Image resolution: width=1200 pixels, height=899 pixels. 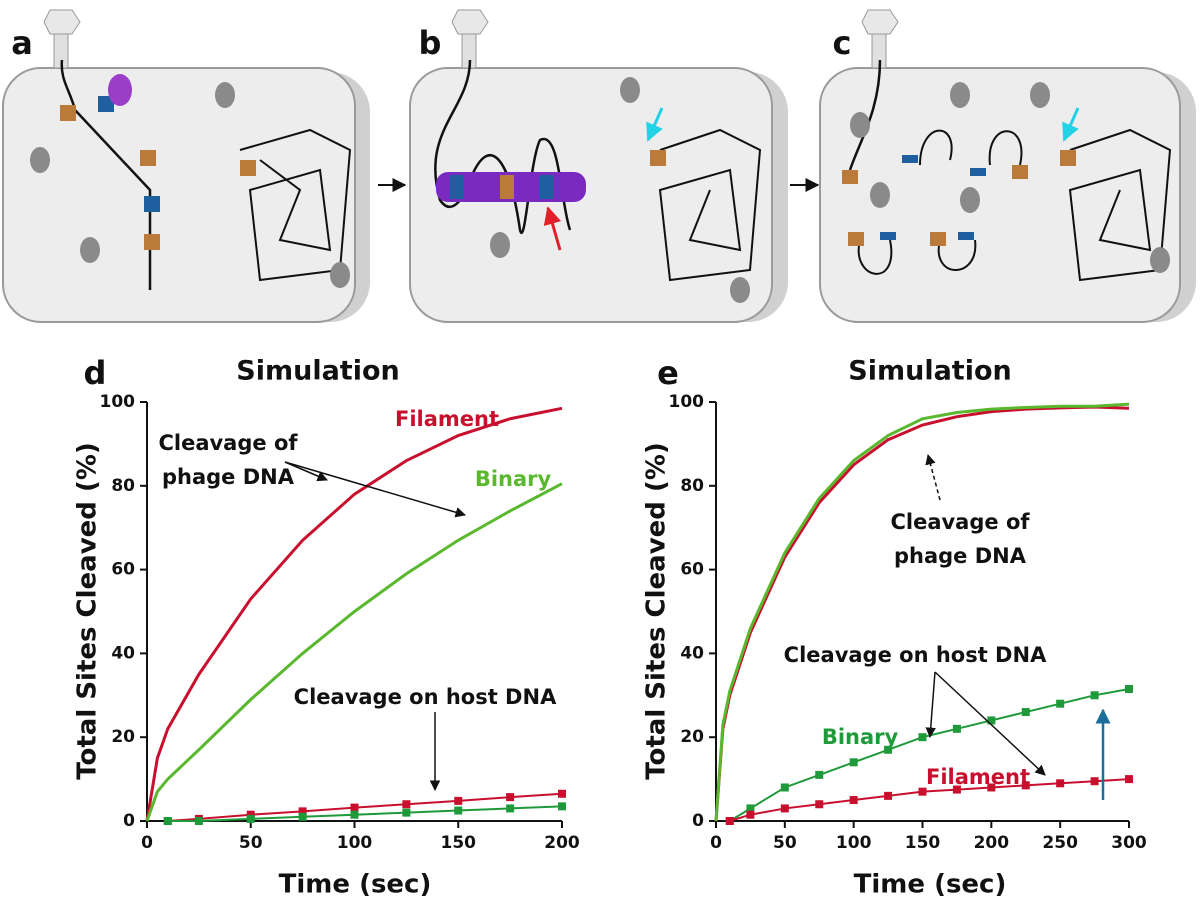 I want to click on panel-label: a, so click(x=22, y=43).